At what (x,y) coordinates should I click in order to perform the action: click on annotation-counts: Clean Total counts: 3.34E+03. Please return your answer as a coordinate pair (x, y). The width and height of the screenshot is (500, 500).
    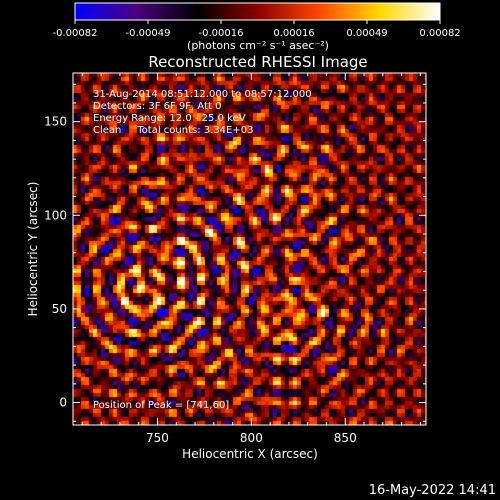
    Looking at the image, I should click on (173, 130).